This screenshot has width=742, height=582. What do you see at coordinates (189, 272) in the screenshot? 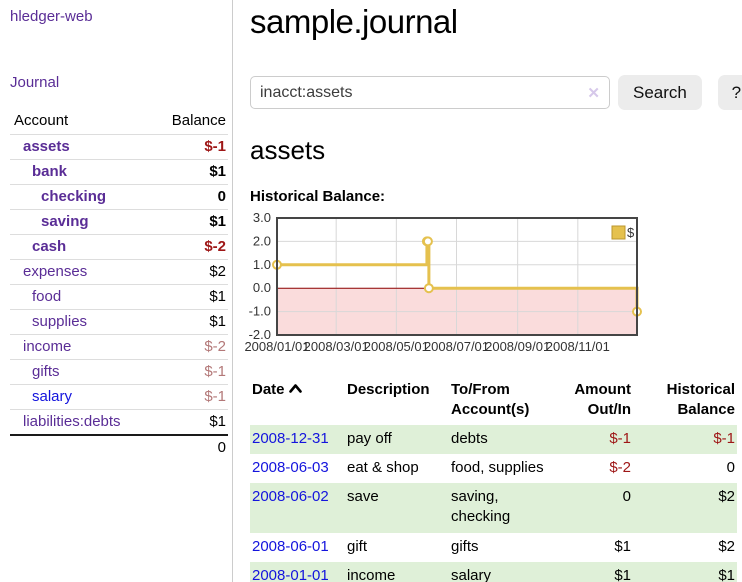
I see `account-balance: $2` at bounding box center [189, 272].